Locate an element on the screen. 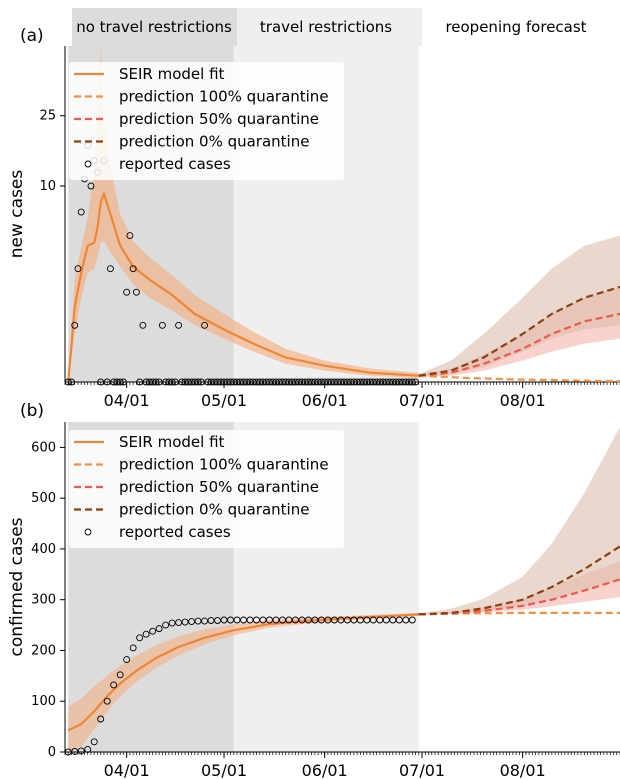  legend-label: prediction 0% quarantine is located at coordinates (214, 510).